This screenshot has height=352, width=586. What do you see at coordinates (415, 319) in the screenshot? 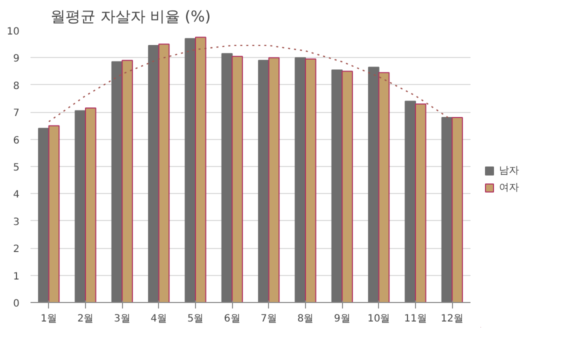
I see `x-tick-label: 11월` at bounding box center [415, 319].